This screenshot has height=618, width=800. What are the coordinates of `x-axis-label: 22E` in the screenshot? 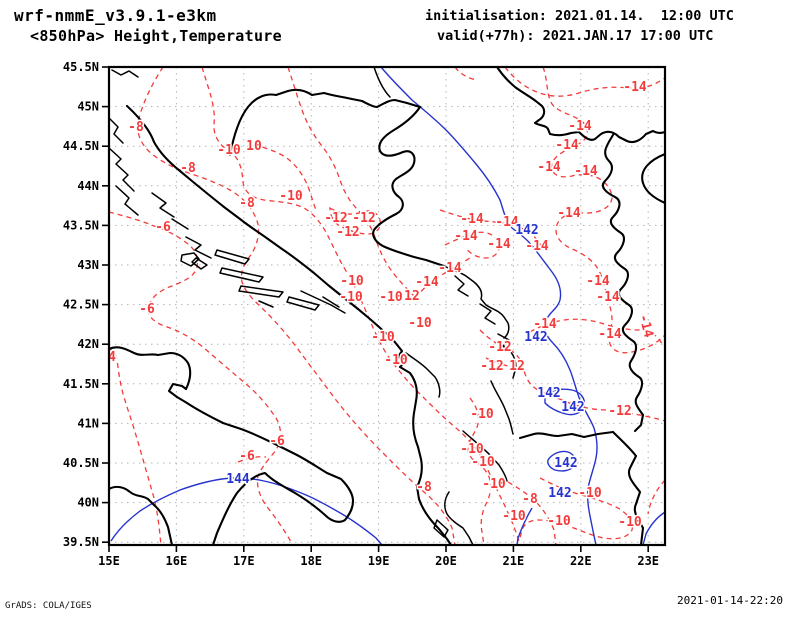 It's located at (581, 561).